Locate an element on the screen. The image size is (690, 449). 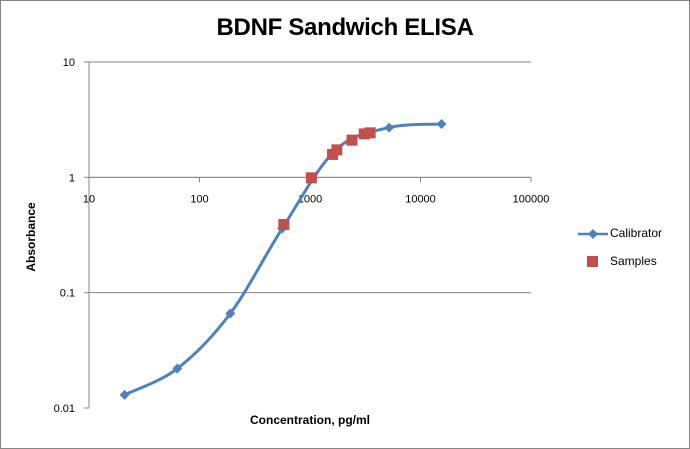
x-tick-label-3: 10000 is located at coordinates (420, 199).